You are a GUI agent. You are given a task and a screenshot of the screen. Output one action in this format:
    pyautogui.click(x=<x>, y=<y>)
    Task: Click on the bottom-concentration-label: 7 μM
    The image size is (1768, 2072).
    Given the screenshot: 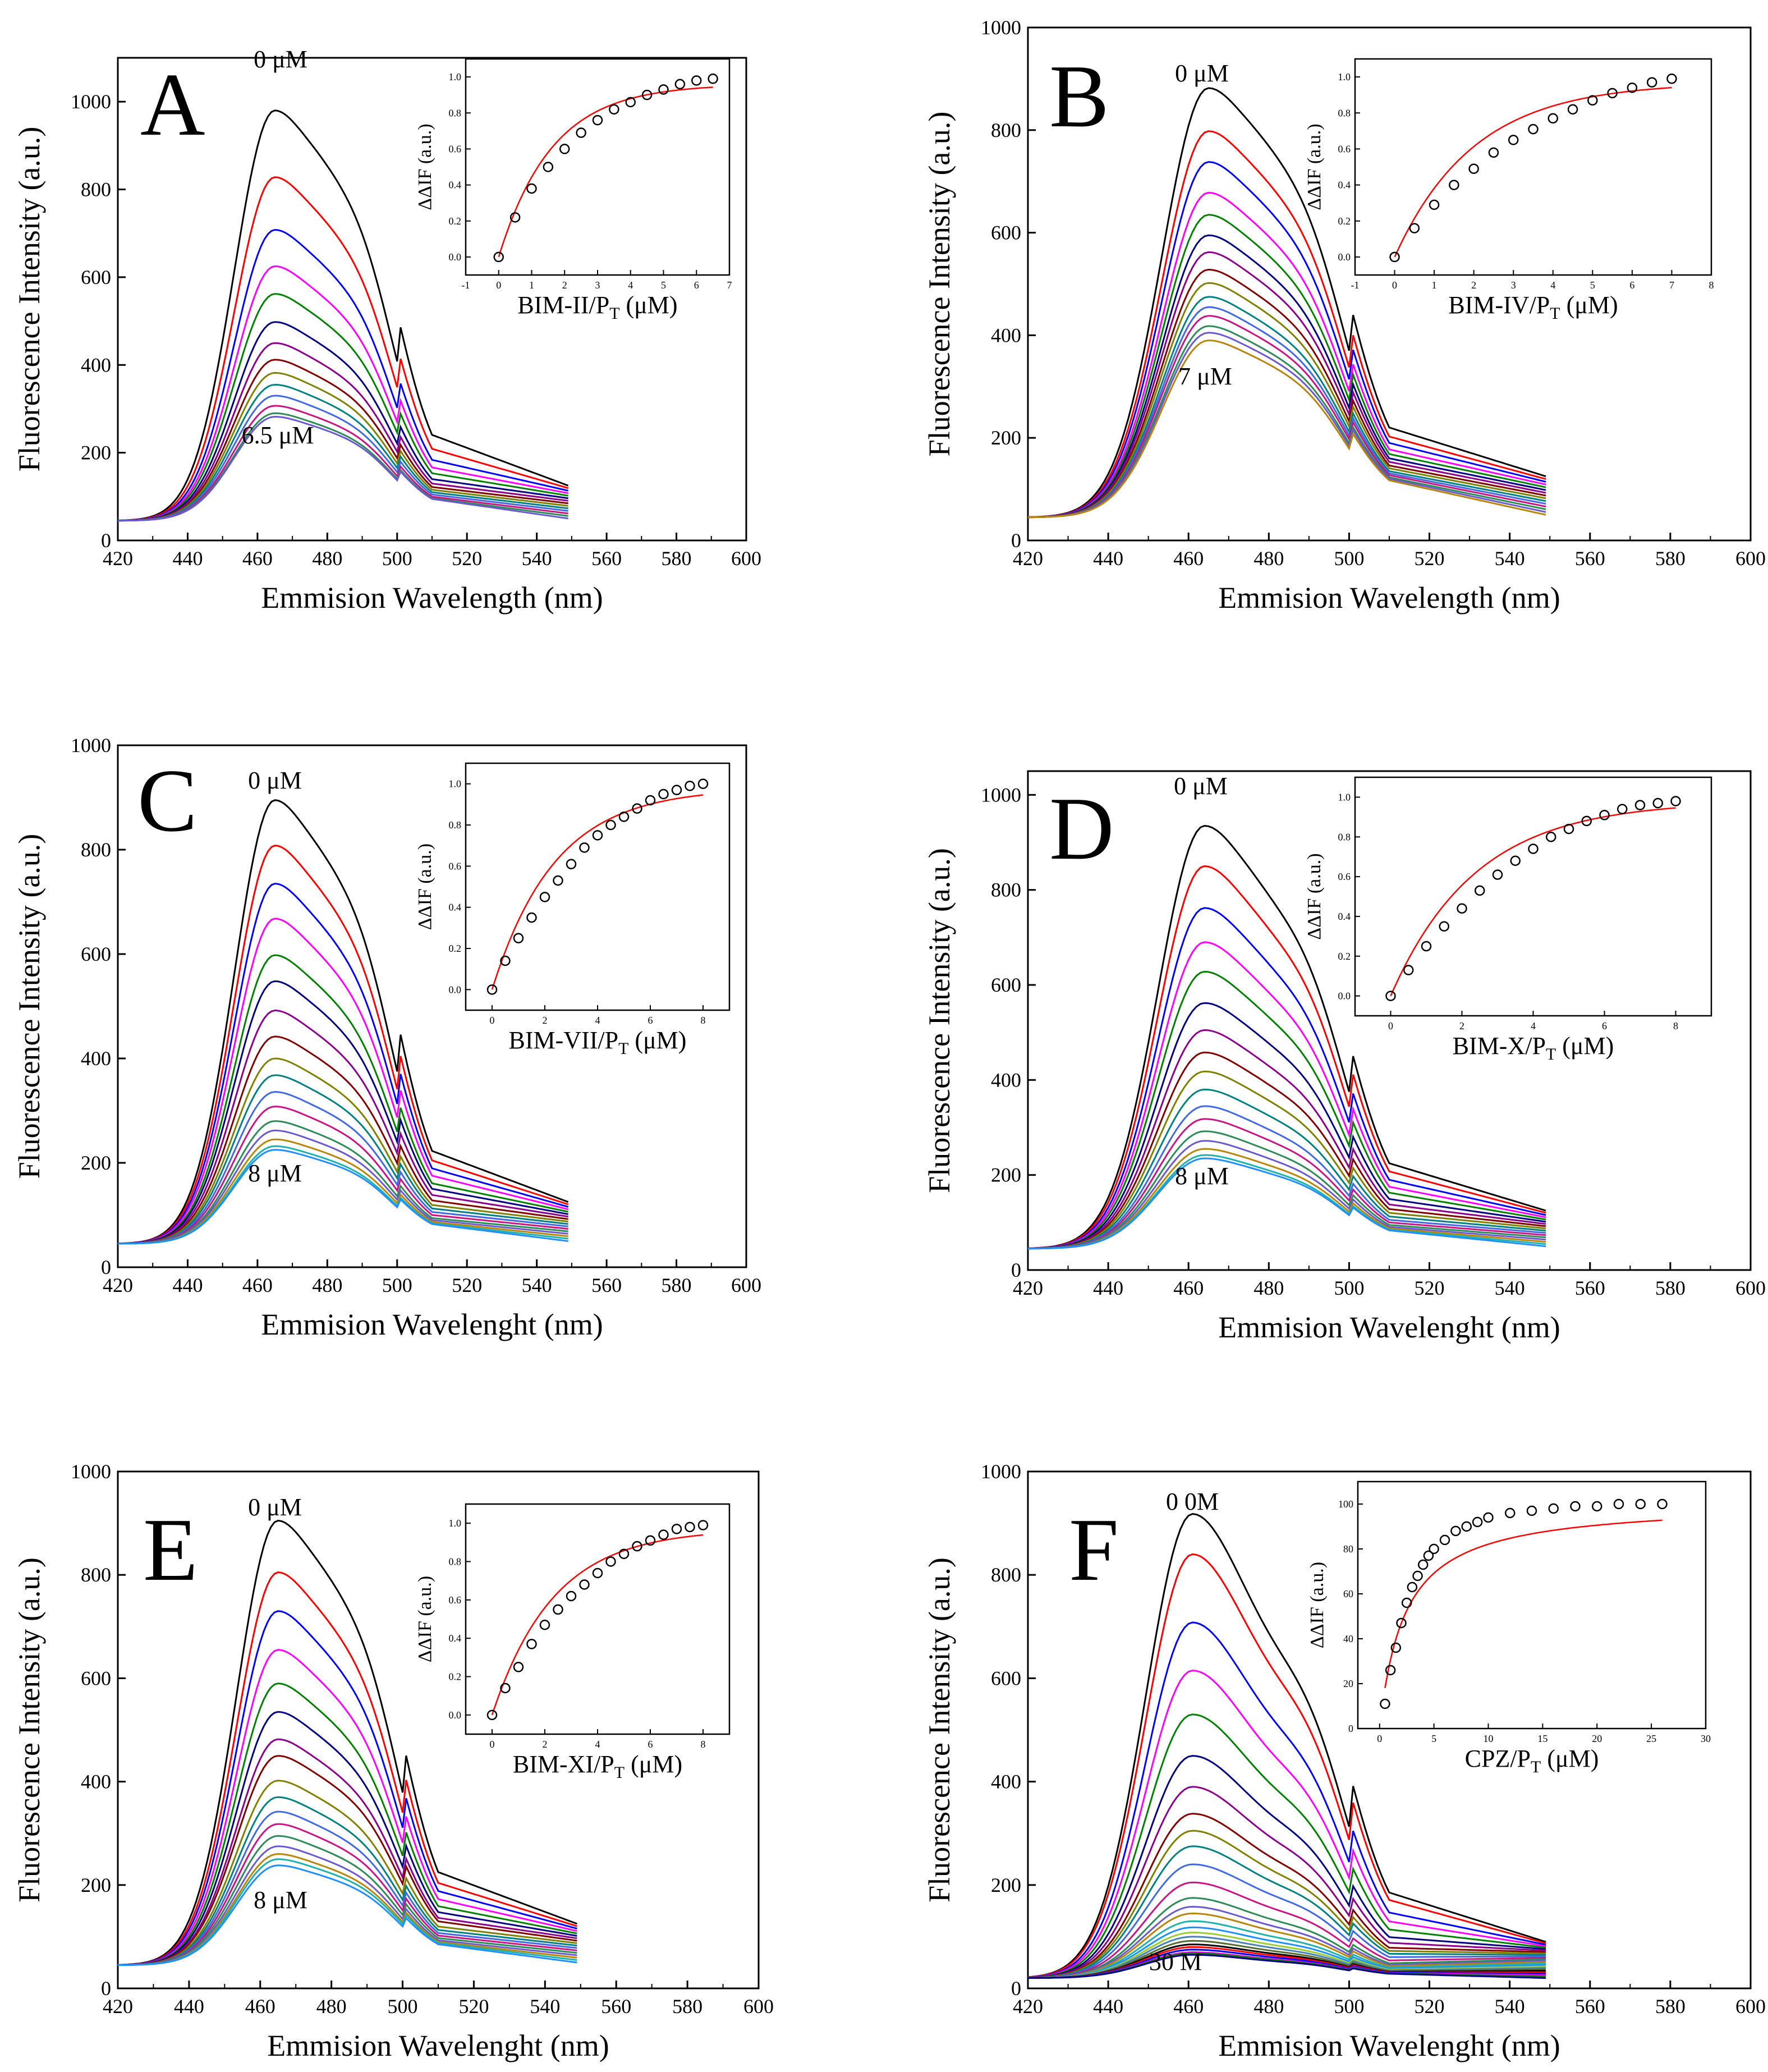 What is the action you would take?
    pyautogui.click(x=1205, y=376)
    